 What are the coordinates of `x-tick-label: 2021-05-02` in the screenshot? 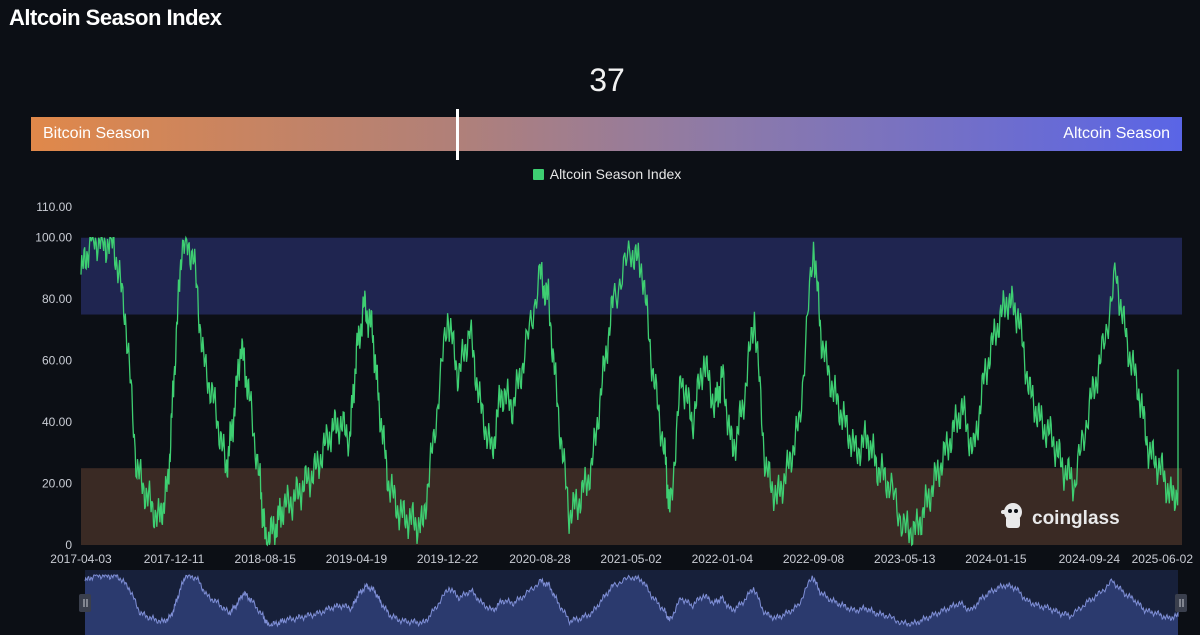 It's located at (631, 559).